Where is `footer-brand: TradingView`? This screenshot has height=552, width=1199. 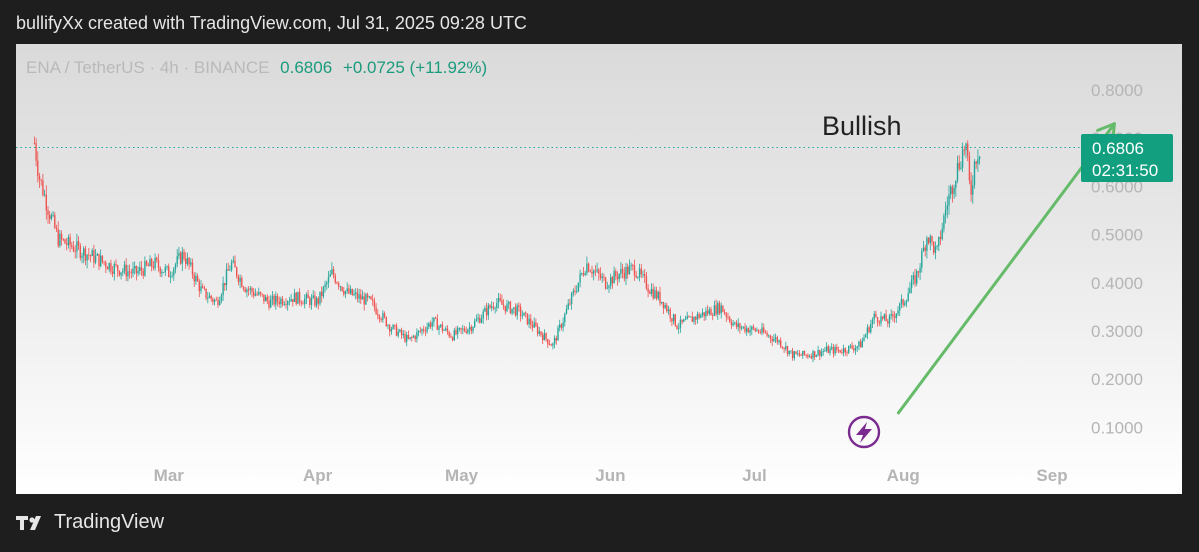 footer-brand: TradingView is located at coordinates (90, 522).